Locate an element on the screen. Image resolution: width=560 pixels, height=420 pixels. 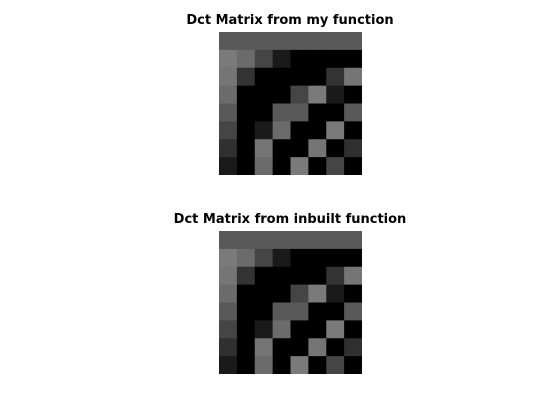
heatmap-cell-r3-c7 is located at coordinates (353, 293).